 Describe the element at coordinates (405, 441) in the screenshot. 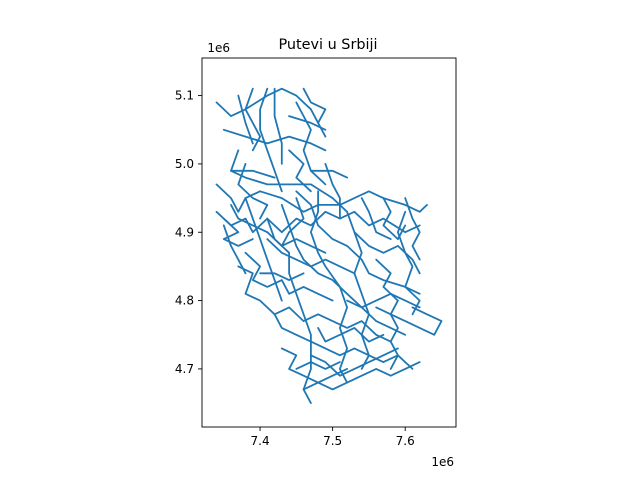

I see `x-tick-label: 7.6` at that location.